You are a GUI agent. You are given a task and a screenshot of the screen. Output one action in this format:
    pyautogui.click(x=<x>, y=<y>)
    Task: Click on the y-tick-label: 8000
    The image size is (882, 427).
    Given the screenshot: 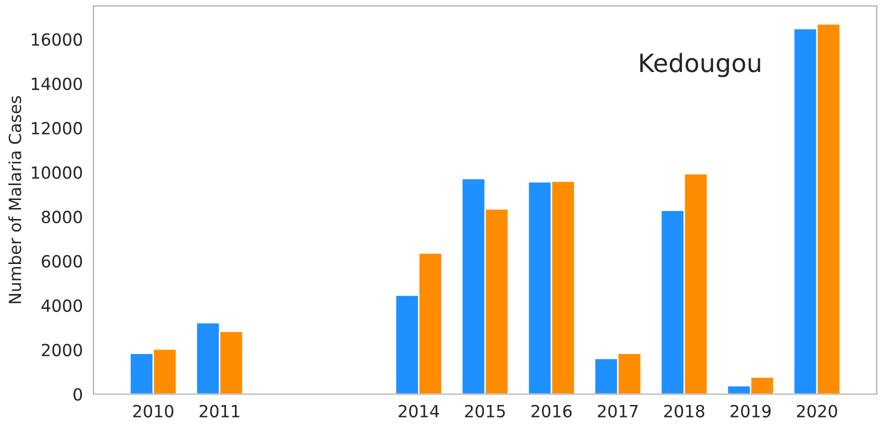 What is the action you would take?
    pyautogui.click(x=62, y=217)
    